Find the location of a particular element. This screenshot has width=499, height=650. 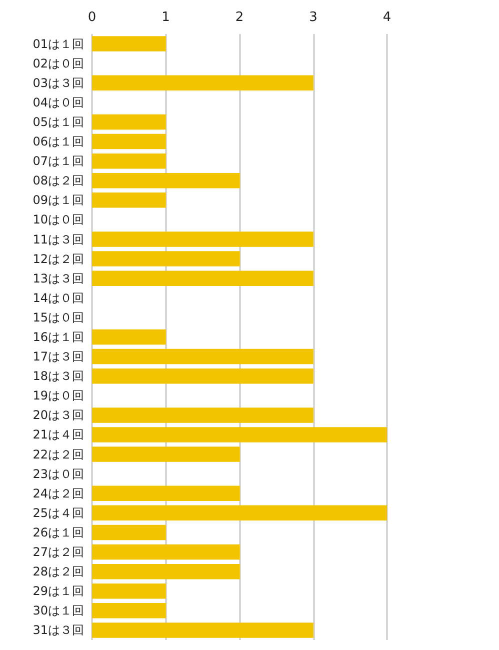

y-tick-label: 15は０回 is located at coordinates (58, 317).